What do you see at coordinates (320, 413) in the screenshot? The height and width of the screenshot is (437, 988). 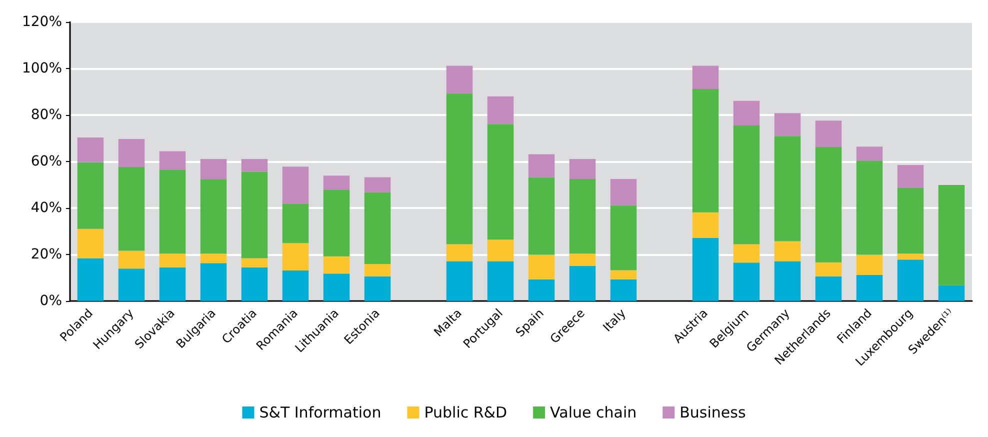 I see `legend-label: S&T Information` at bounding box center [320, 413].